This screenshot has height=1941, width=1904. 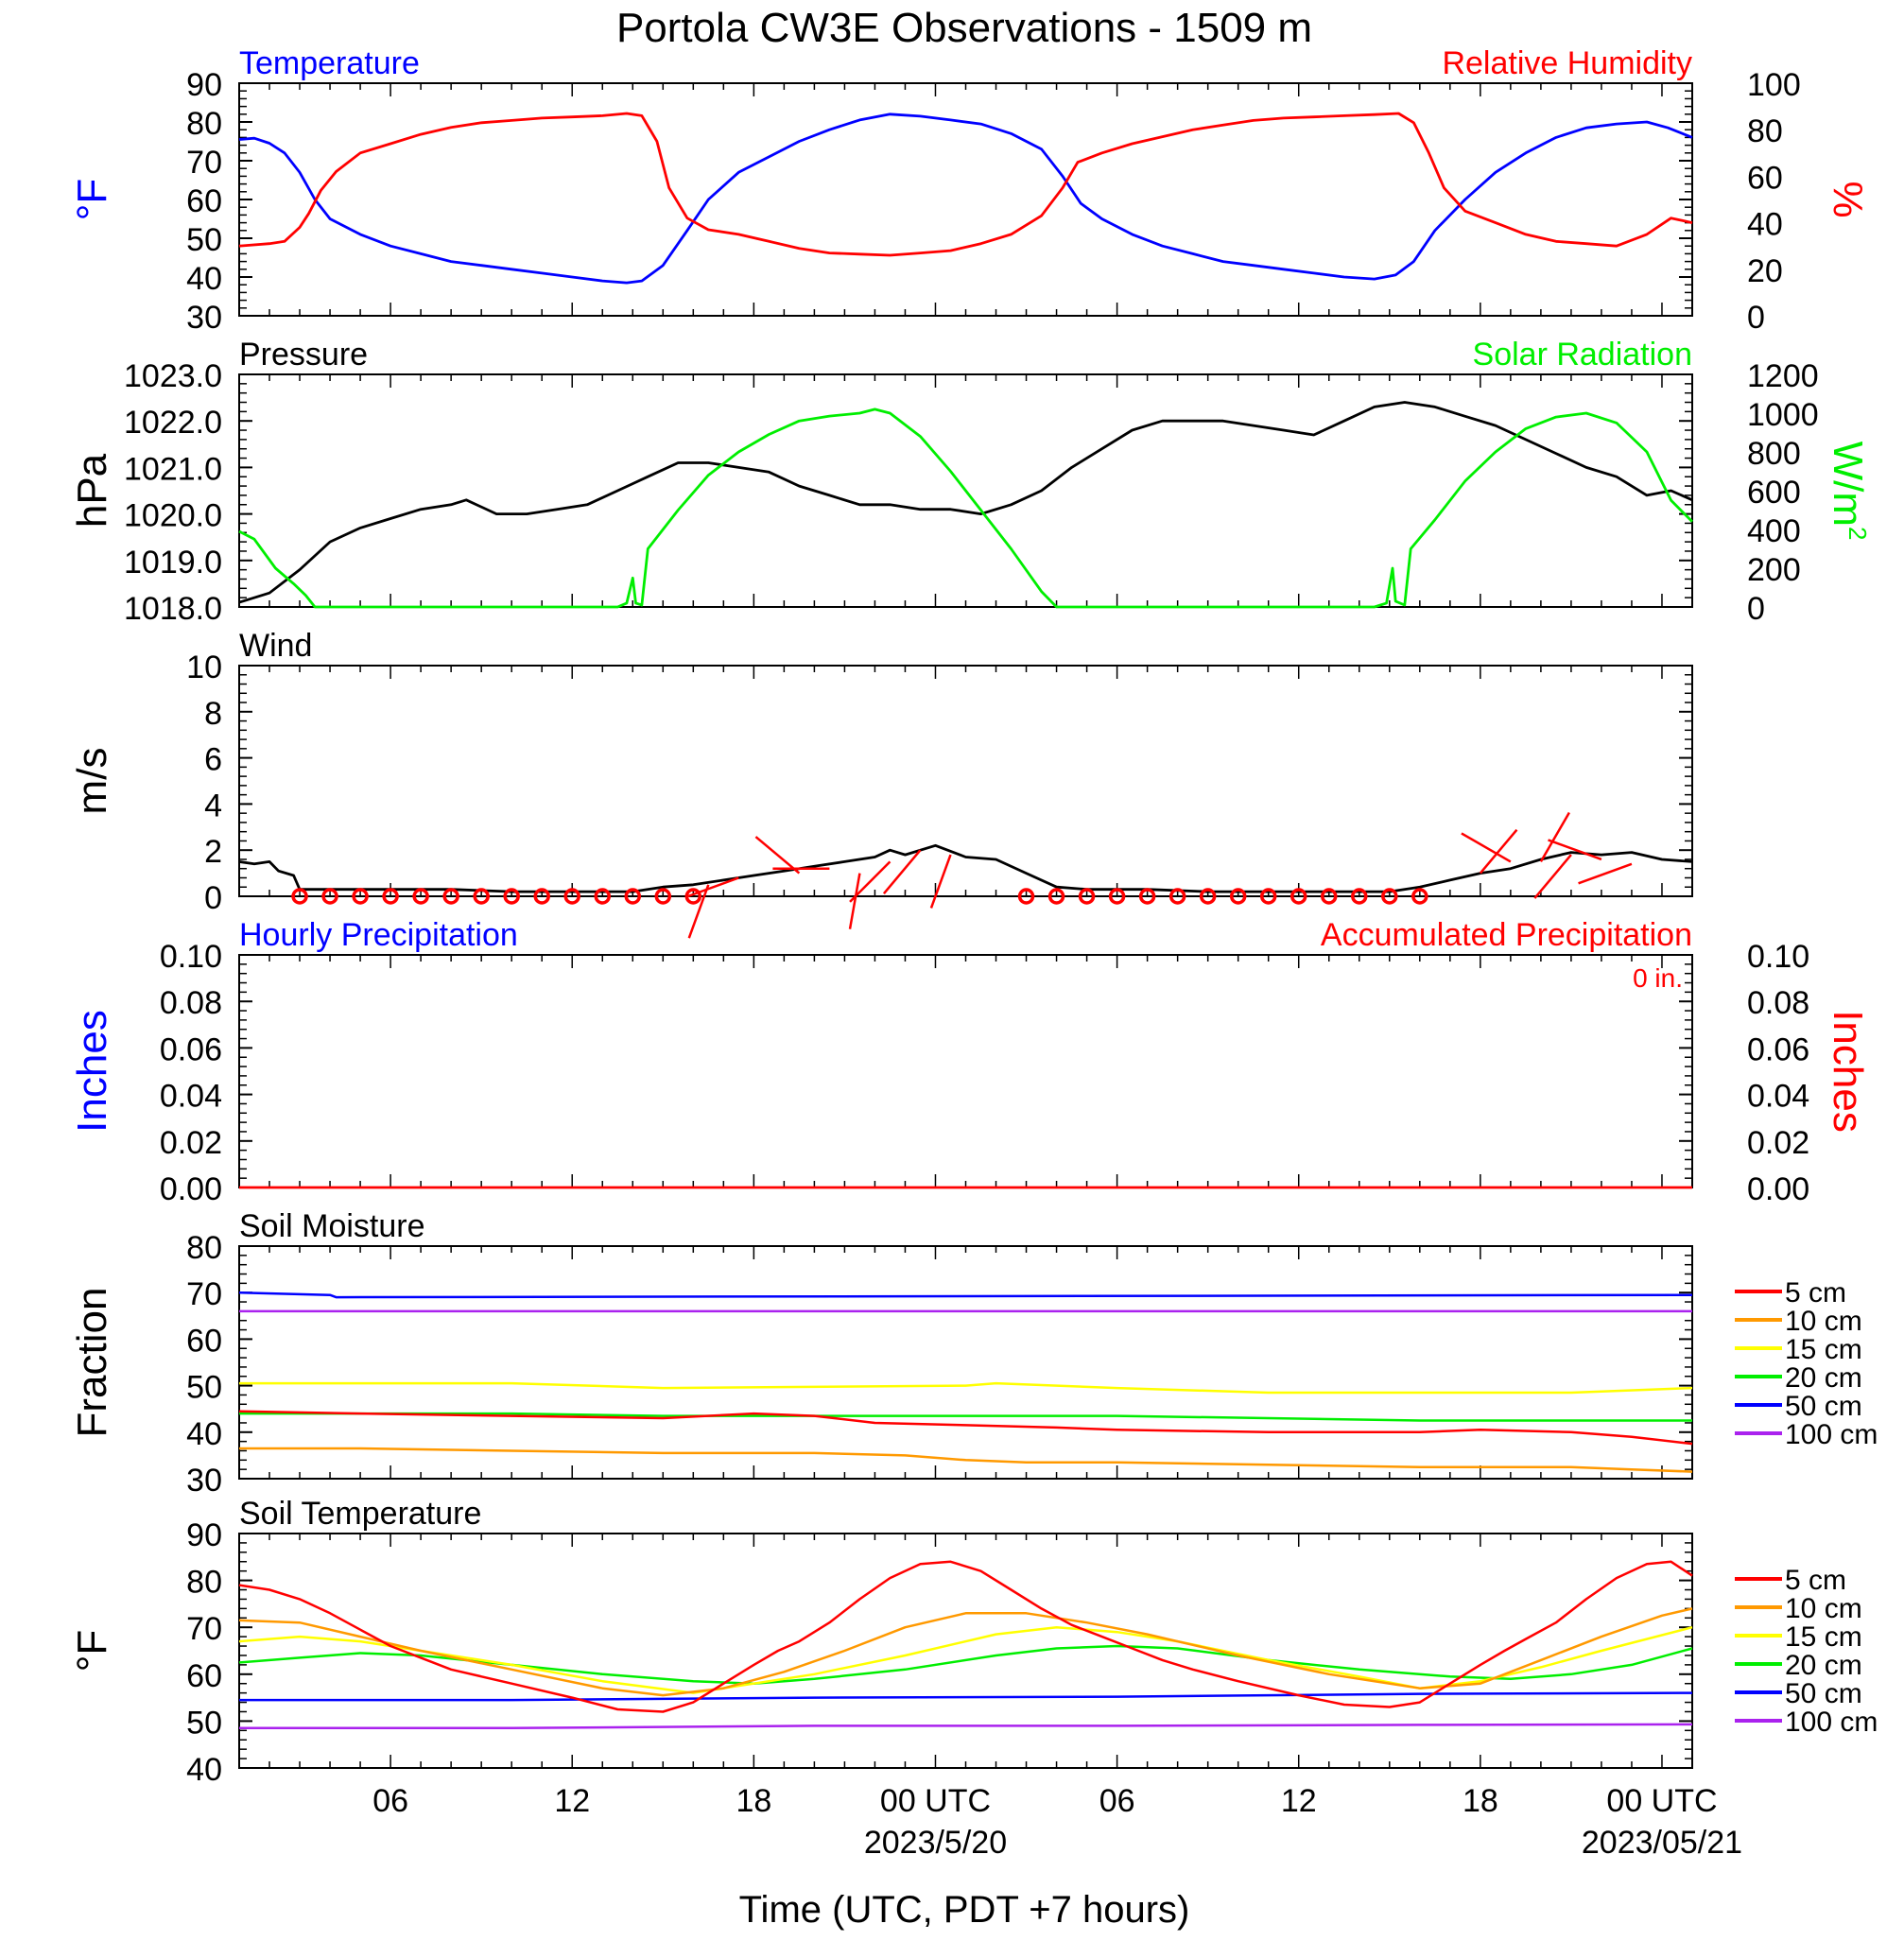 What do you see at coordinates (964, 1910) in the screenshot?
I see `x-axis-label: Time (UTC, PDT +7 hours)` at bounding box center [964, 1910].